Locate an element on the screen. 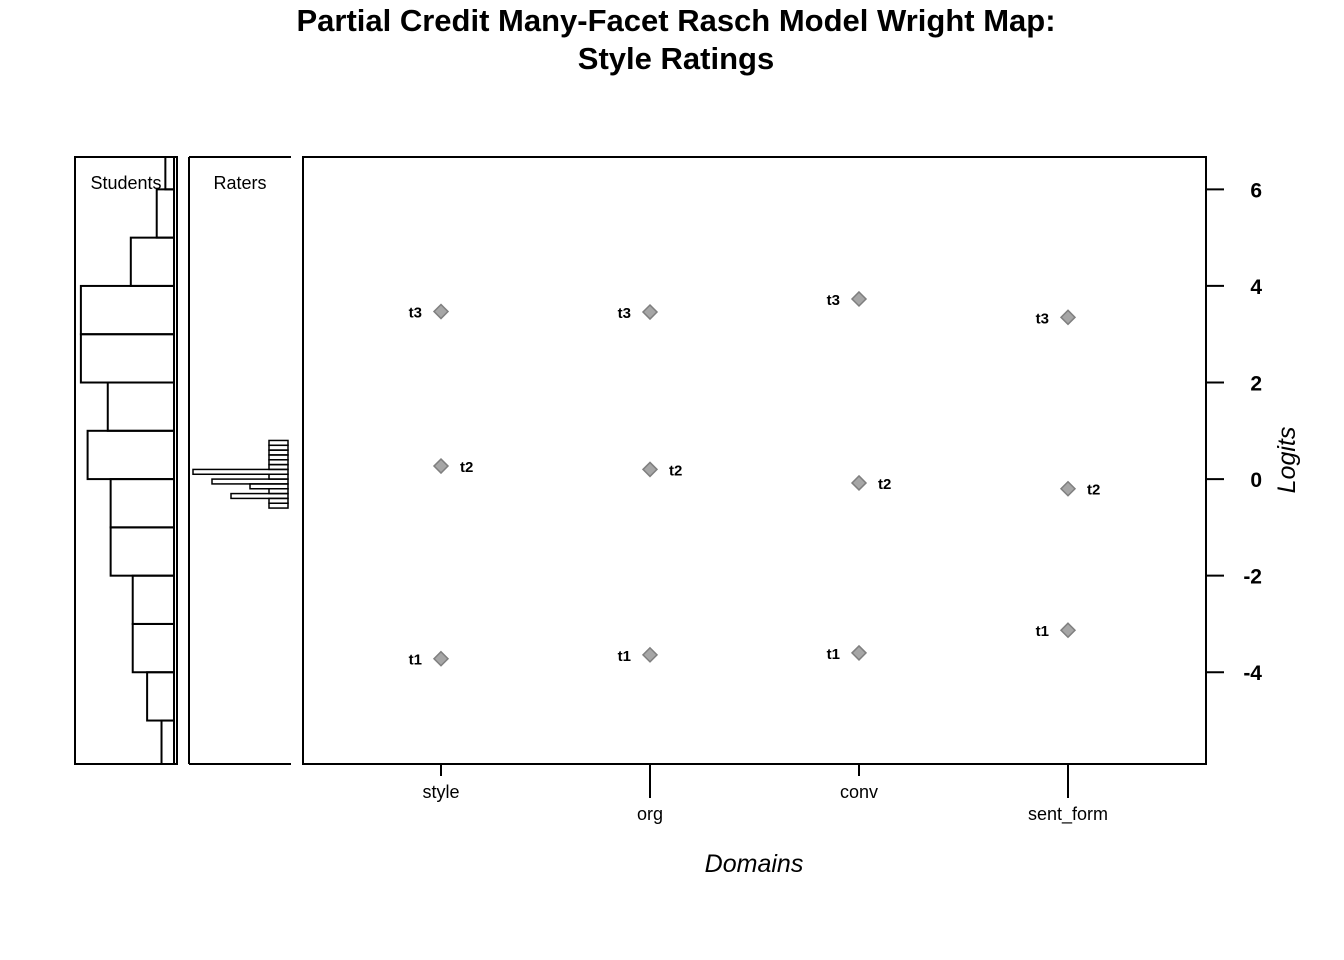 The height and width of the screenshot is (960, 1344). point-t2-sent_form is located at coordinates (1068, 488).